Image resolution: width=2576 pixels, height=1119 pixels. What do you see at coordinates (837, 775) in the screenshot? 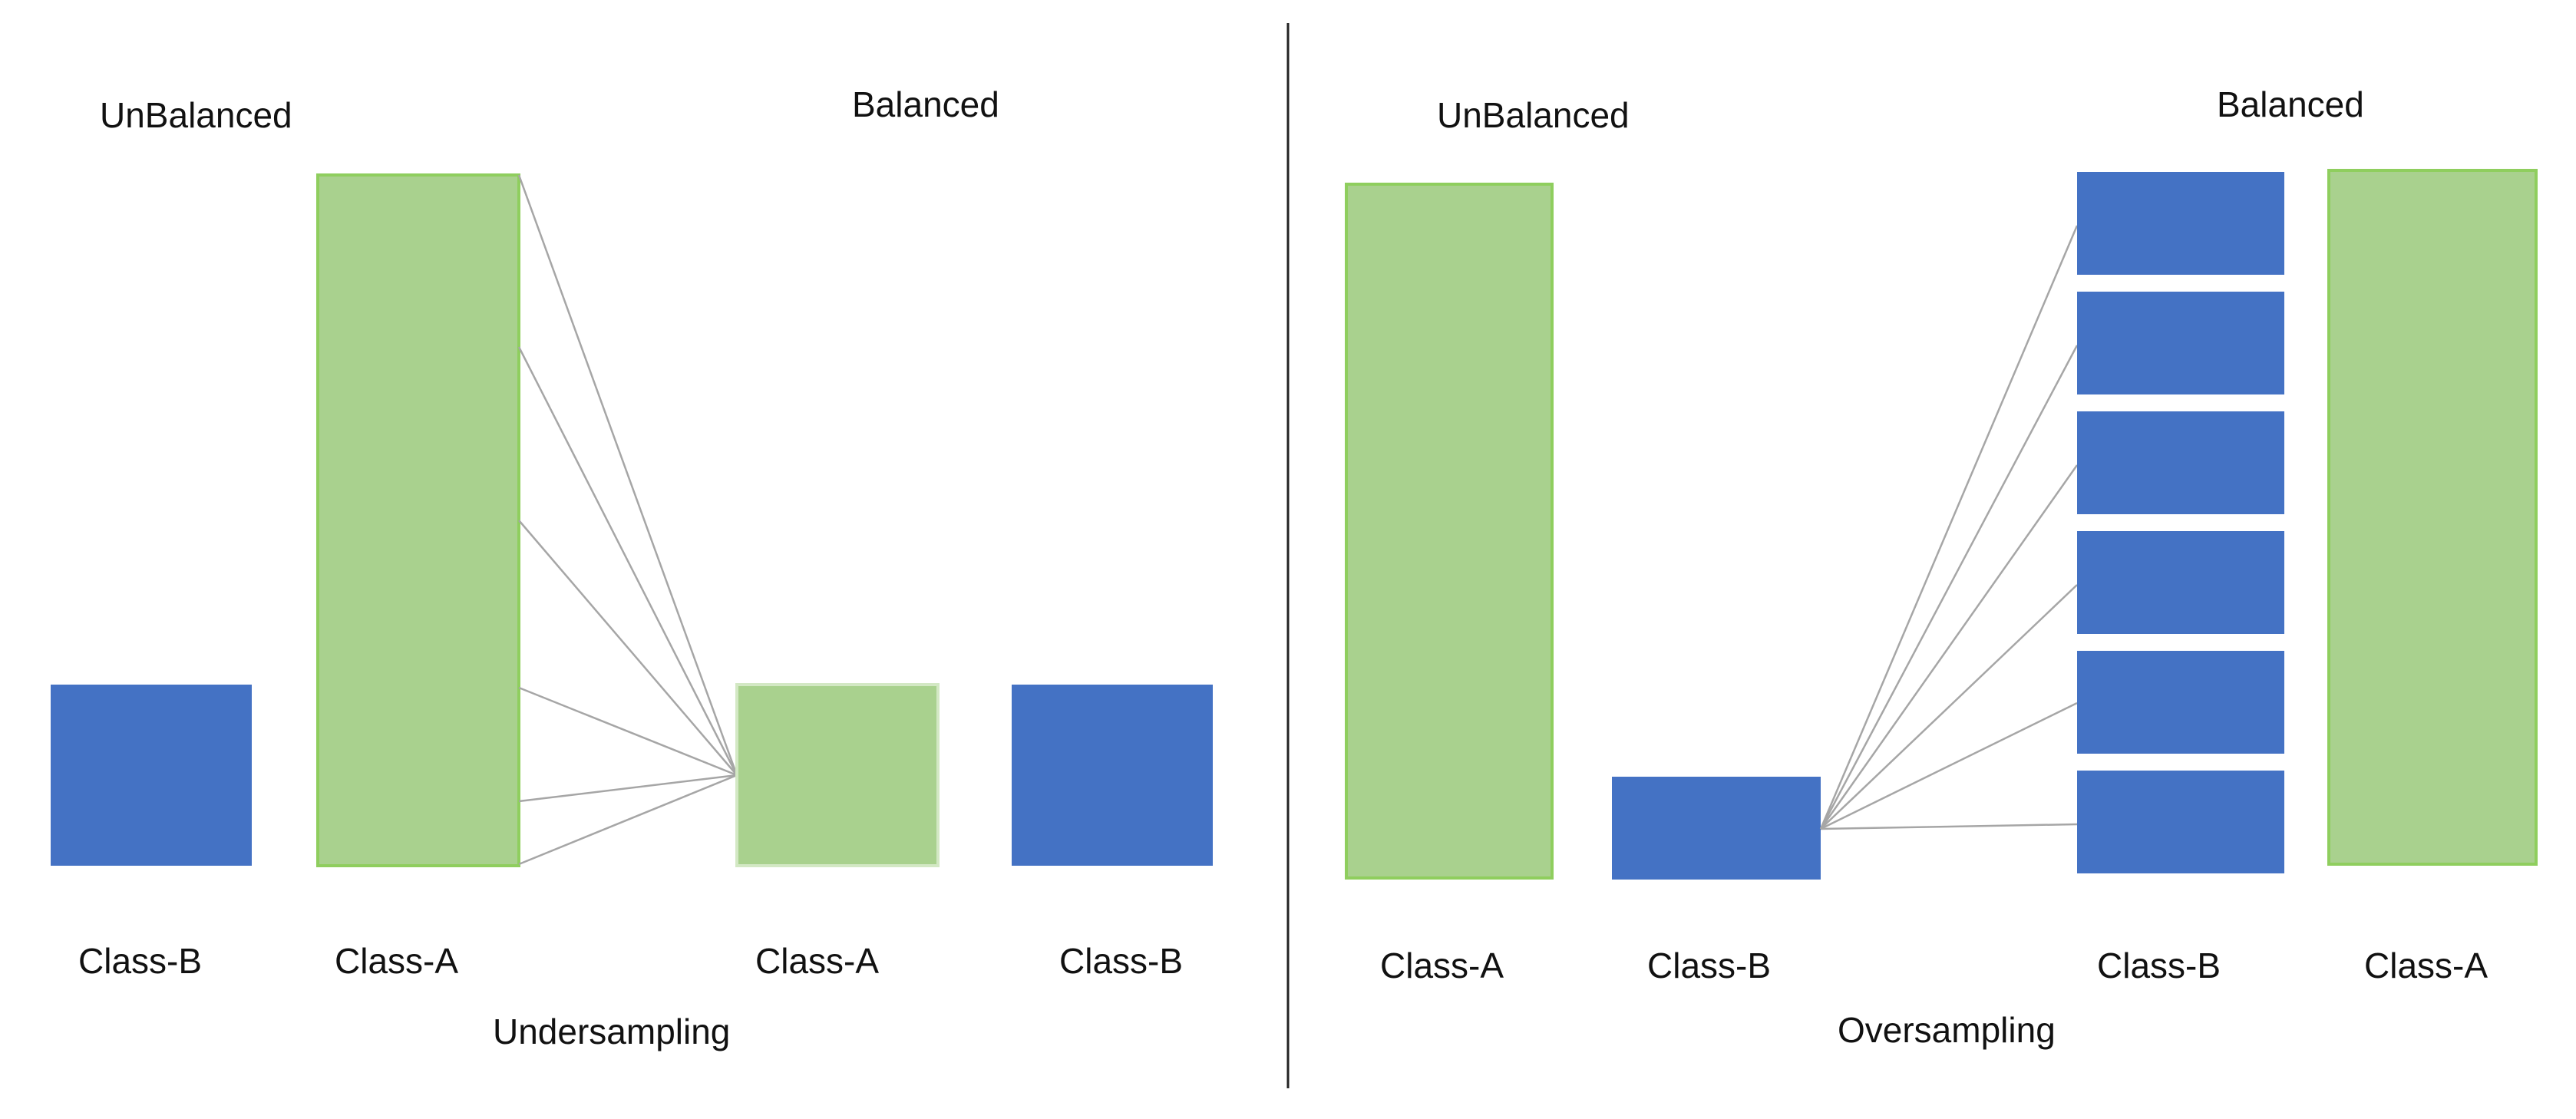
I see `undersampling-balanced-class-a-bar` at bounding box center [837, 775].